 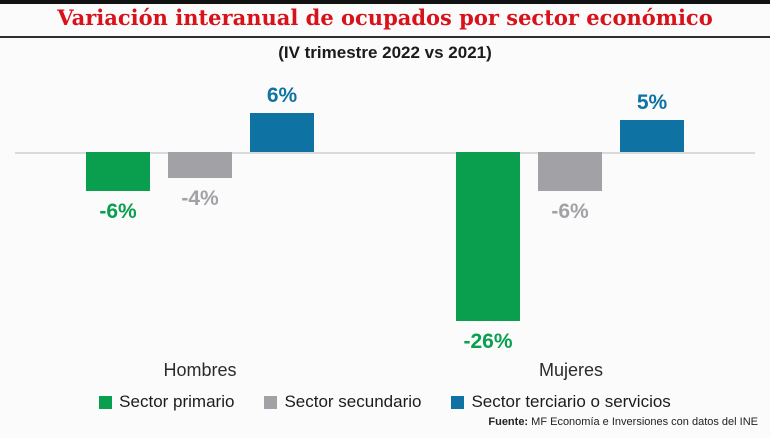 I want to click on category-label-hombres: Hombres, so click(x=200, y=370).